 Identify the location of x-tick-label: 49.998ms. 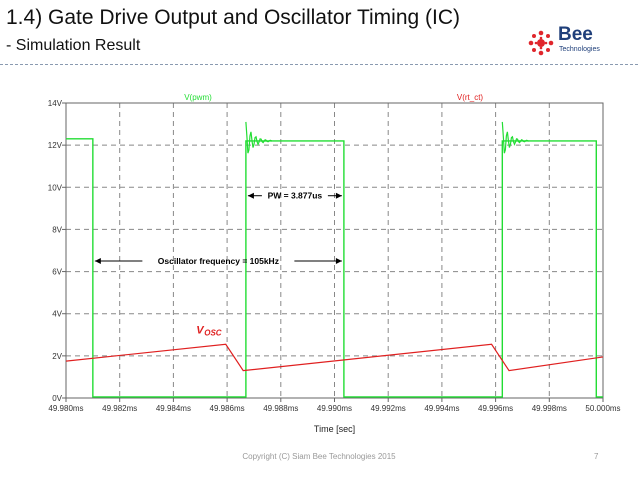
(549, 408).